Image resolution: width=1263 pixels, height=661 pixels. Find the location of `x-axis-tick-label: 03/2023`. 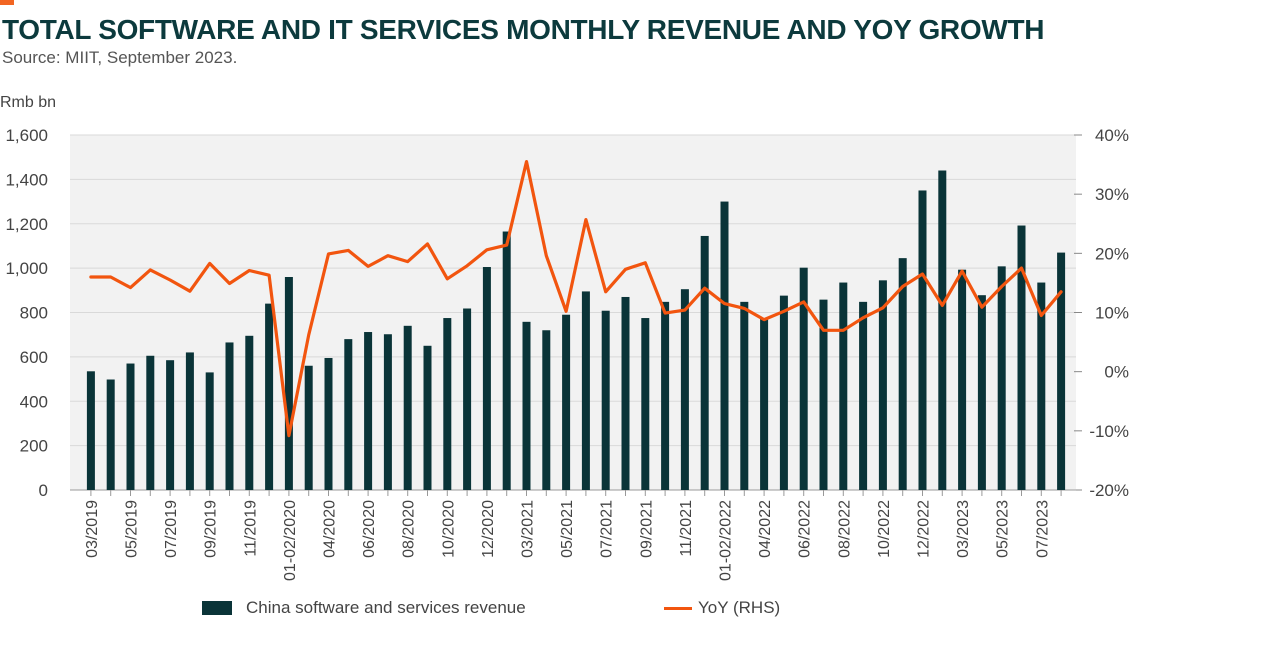

x-axis-tick-label: 03/2023 is located at coordinates (963, 529).